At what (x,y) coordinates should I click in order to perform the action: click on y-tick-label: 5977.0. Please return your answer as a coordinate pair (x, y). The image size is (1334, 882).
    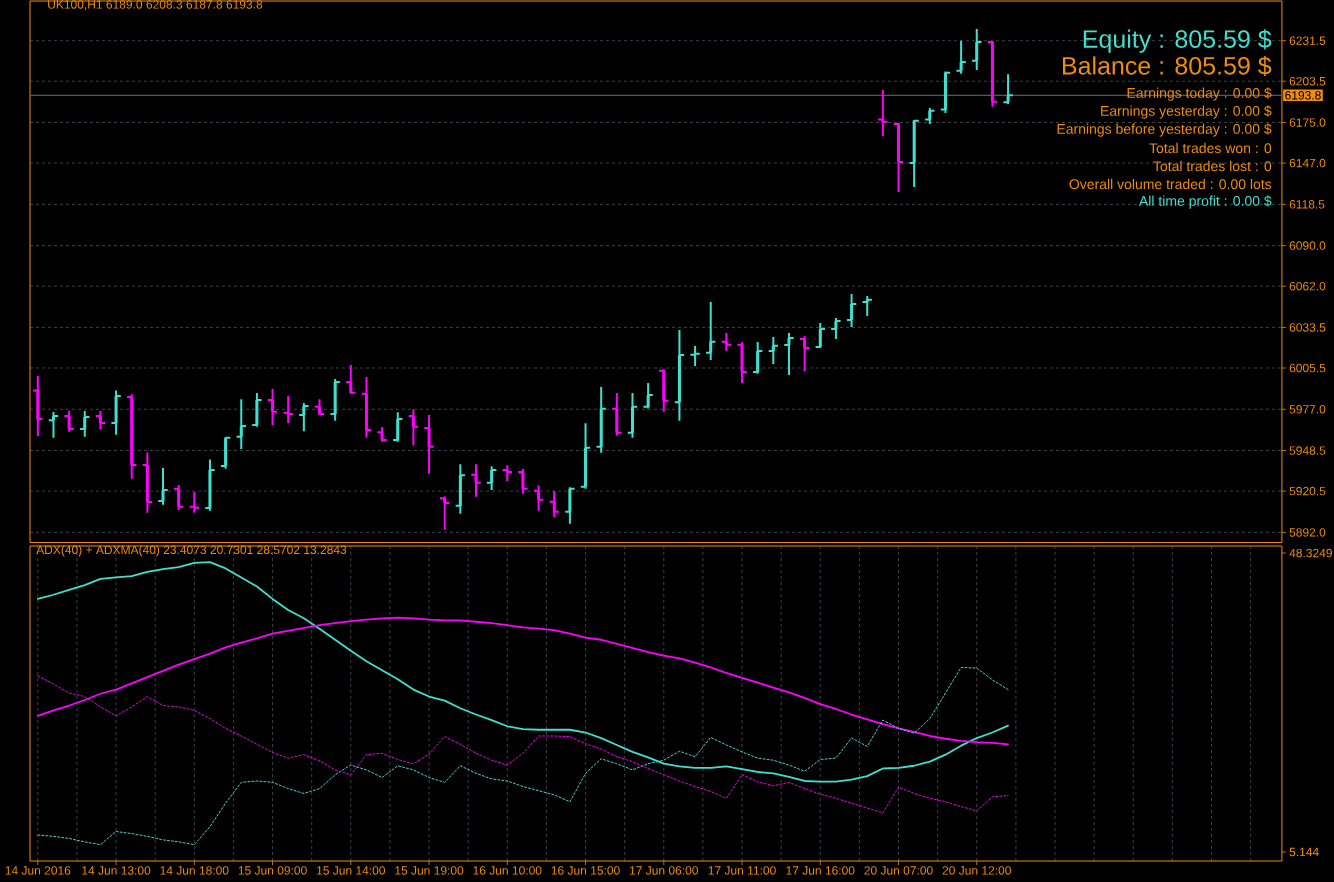
    Looking at the image, I should click on (1307, 409).